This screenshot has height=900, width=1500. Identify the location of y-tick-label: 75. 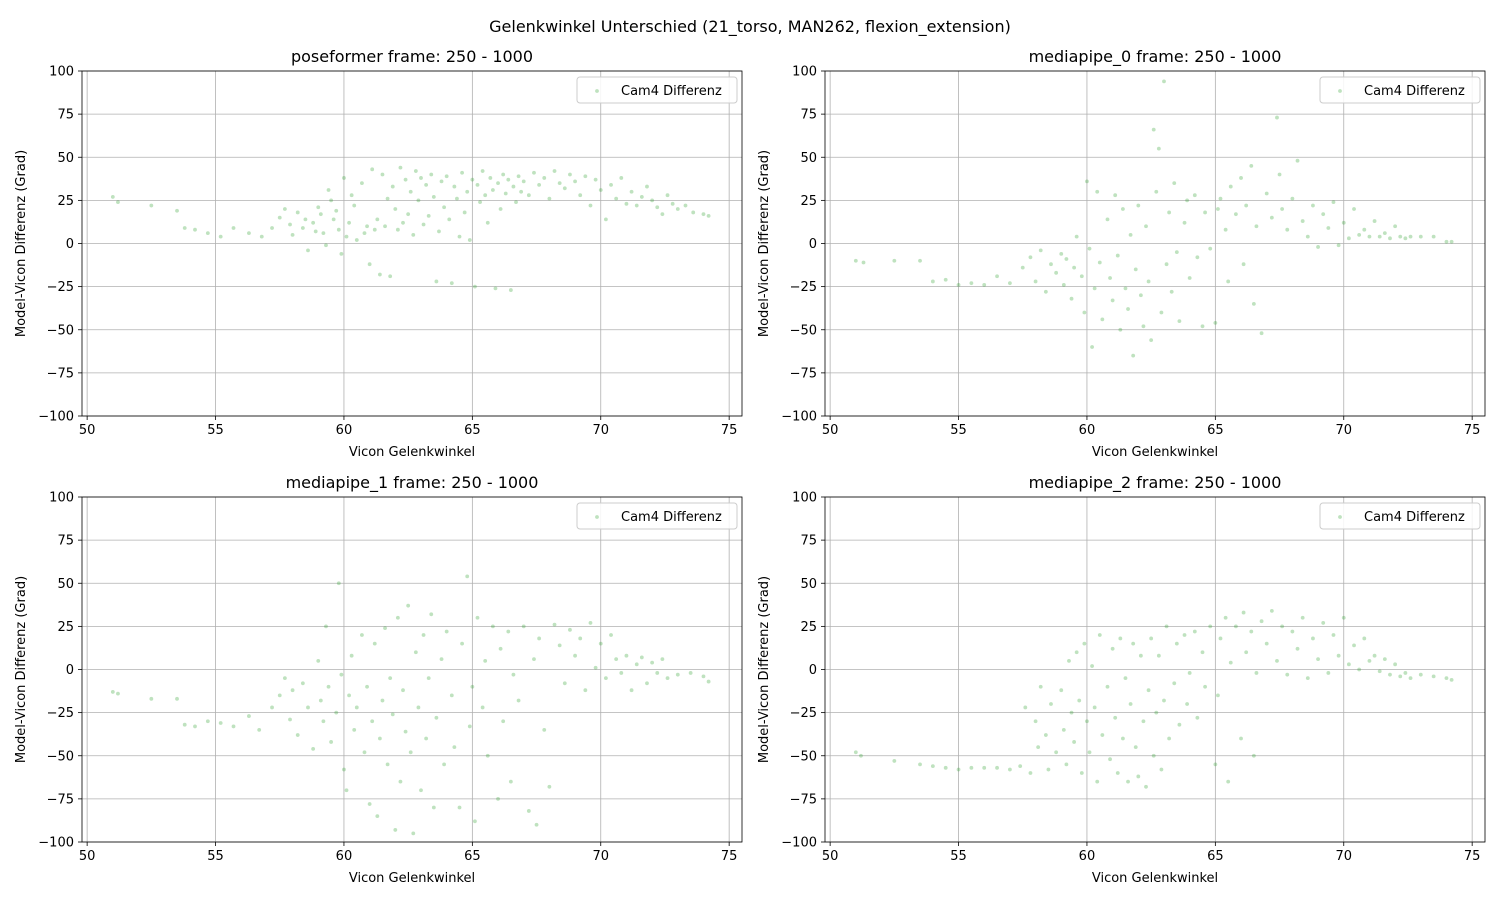
(65, 115).